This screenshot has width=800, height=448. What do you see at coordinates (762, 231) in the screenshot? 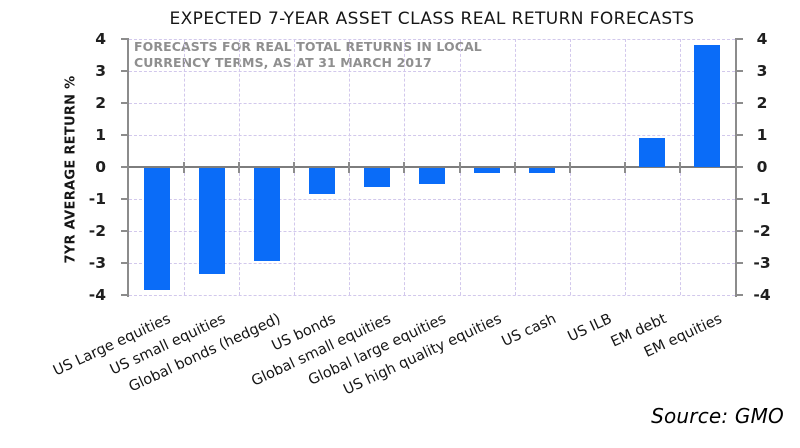
I see `y-tick-label-right: -2` at bounding box center [762, 231].